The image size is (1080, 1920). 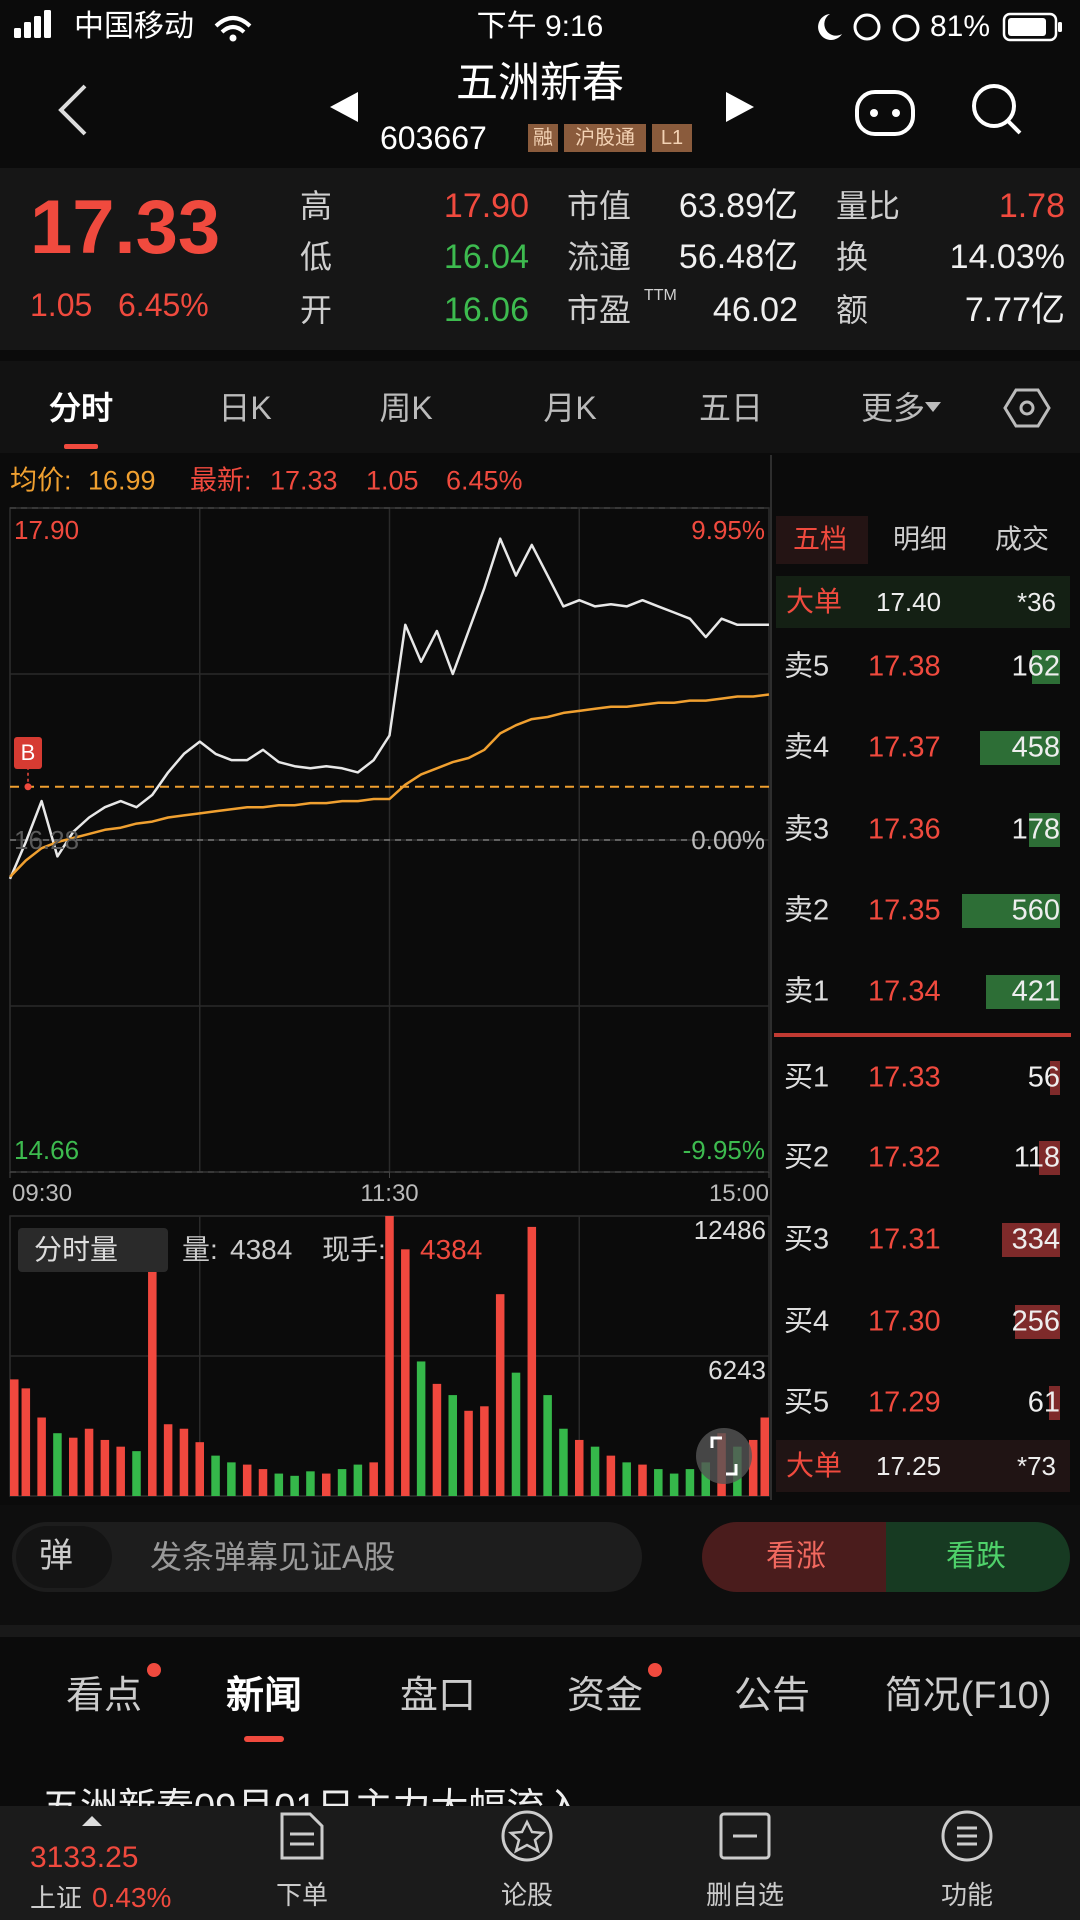 What do you see at coordinates (316, 257) in the screenshot?
I see `stat-label: 低` at bounding box center [316, 257].